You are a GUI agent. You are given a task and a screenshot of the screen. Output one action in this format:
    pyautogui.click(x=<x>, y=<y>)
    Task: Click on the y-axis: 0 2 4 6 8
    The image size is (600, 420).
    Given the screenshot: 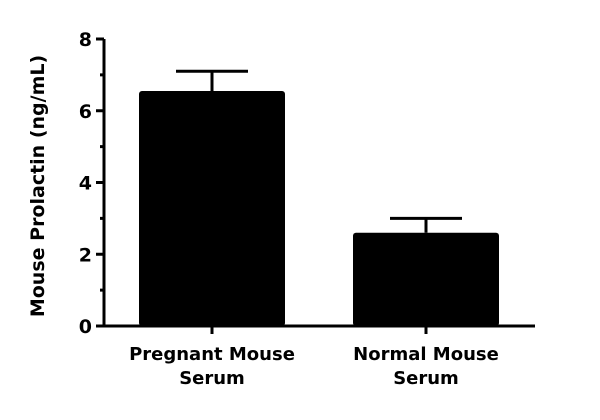 What is the action you would take?
    pyautogui.click(x=92, y=183)
    